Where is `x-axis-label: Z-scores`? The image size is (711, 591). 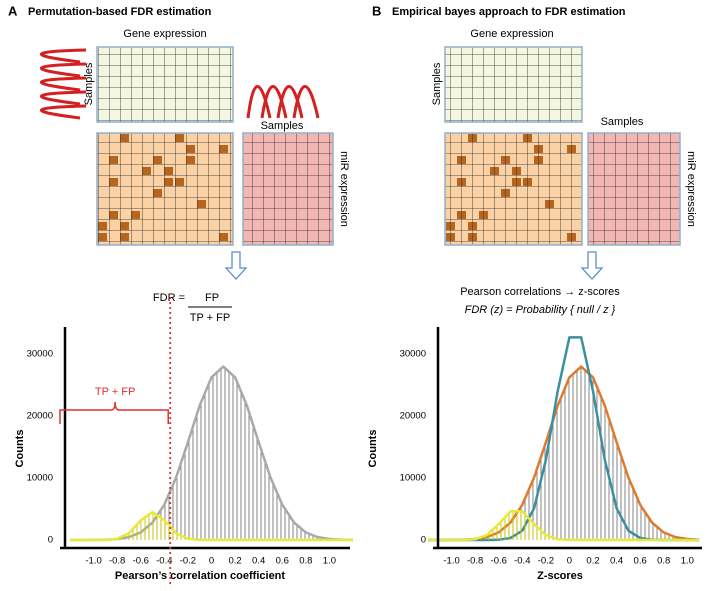 x-axis-label: Z-scores is located at coordinates (560, 576).